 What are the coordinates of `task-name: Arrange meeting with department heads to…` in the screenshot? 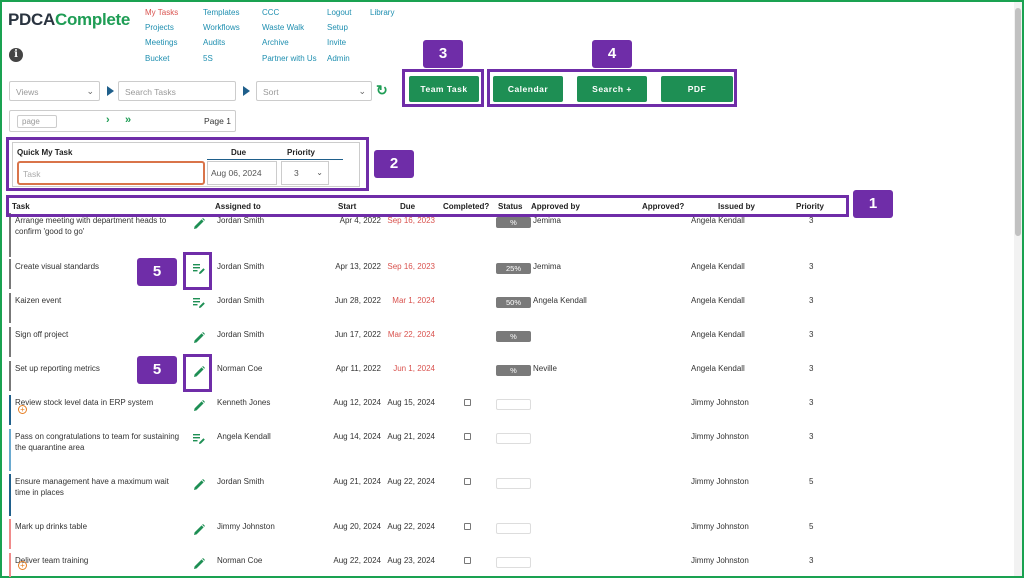 It's located at (91, 226).